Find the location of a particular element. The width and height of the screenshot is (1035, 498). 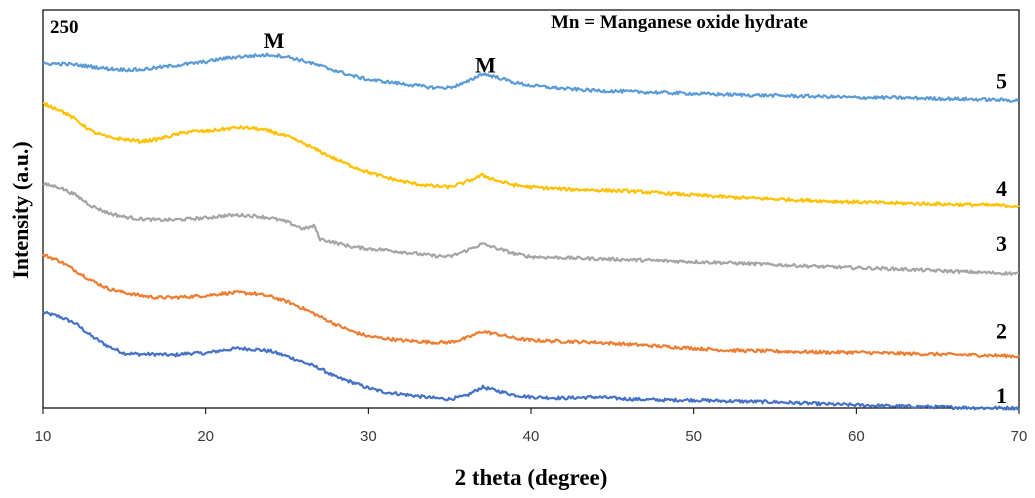

x-tick-label: 60 is located at coordinates (856, 436).